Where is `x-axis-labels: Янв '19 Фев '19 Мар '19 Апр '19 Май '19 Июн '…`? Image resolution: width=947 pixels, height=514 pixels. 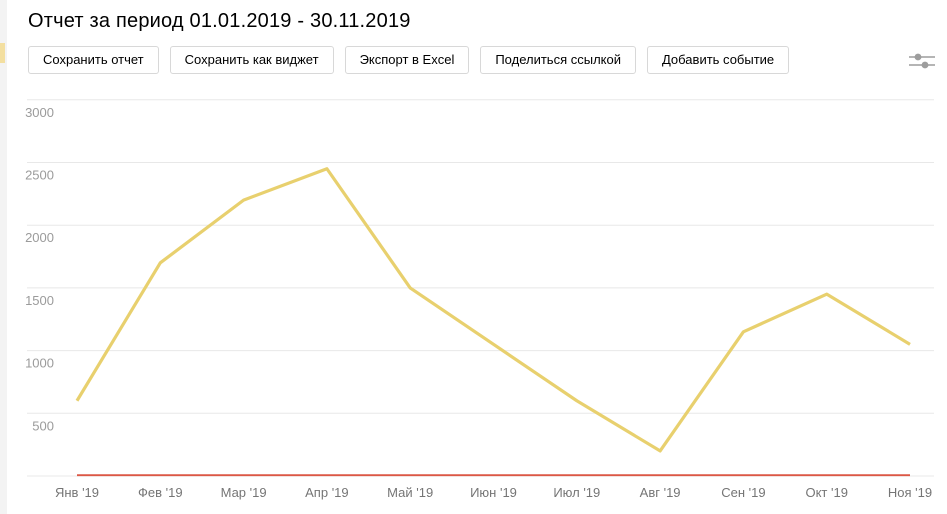
x-axis-labels: Янв '19 Фев '19 Мар '19 Апр '19 Май '19 Июн '… is located at coordinates (493, 492).